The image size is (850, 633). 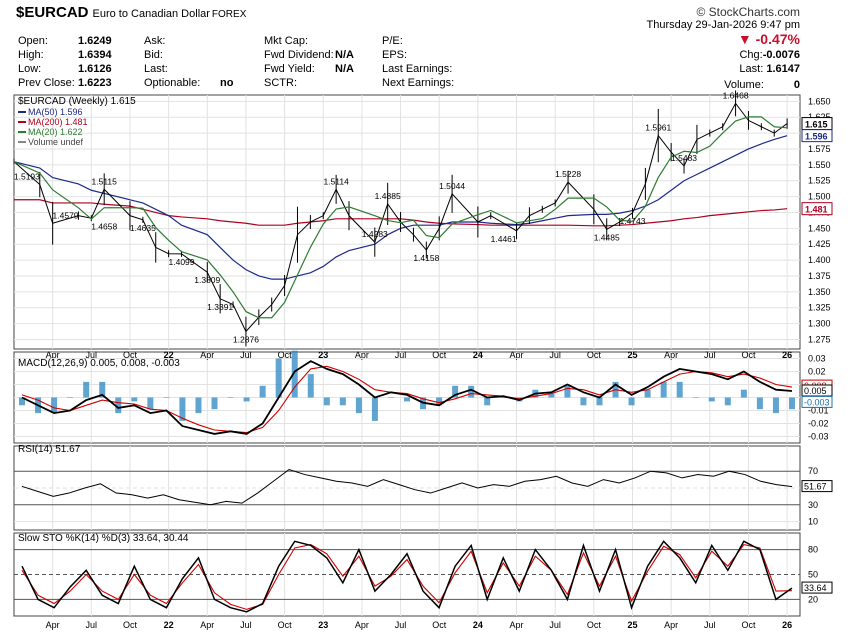 I want to click on quote-value: 1.6394, so click(x=95, y=55).